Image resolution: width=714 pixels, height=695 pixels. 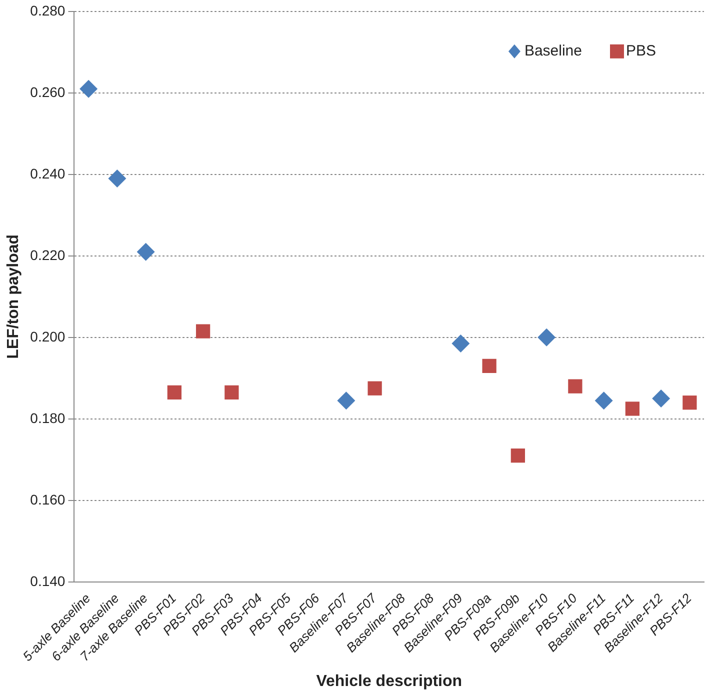 I want to click on y-tick-label: 0.200, so click(x=48, y=336).